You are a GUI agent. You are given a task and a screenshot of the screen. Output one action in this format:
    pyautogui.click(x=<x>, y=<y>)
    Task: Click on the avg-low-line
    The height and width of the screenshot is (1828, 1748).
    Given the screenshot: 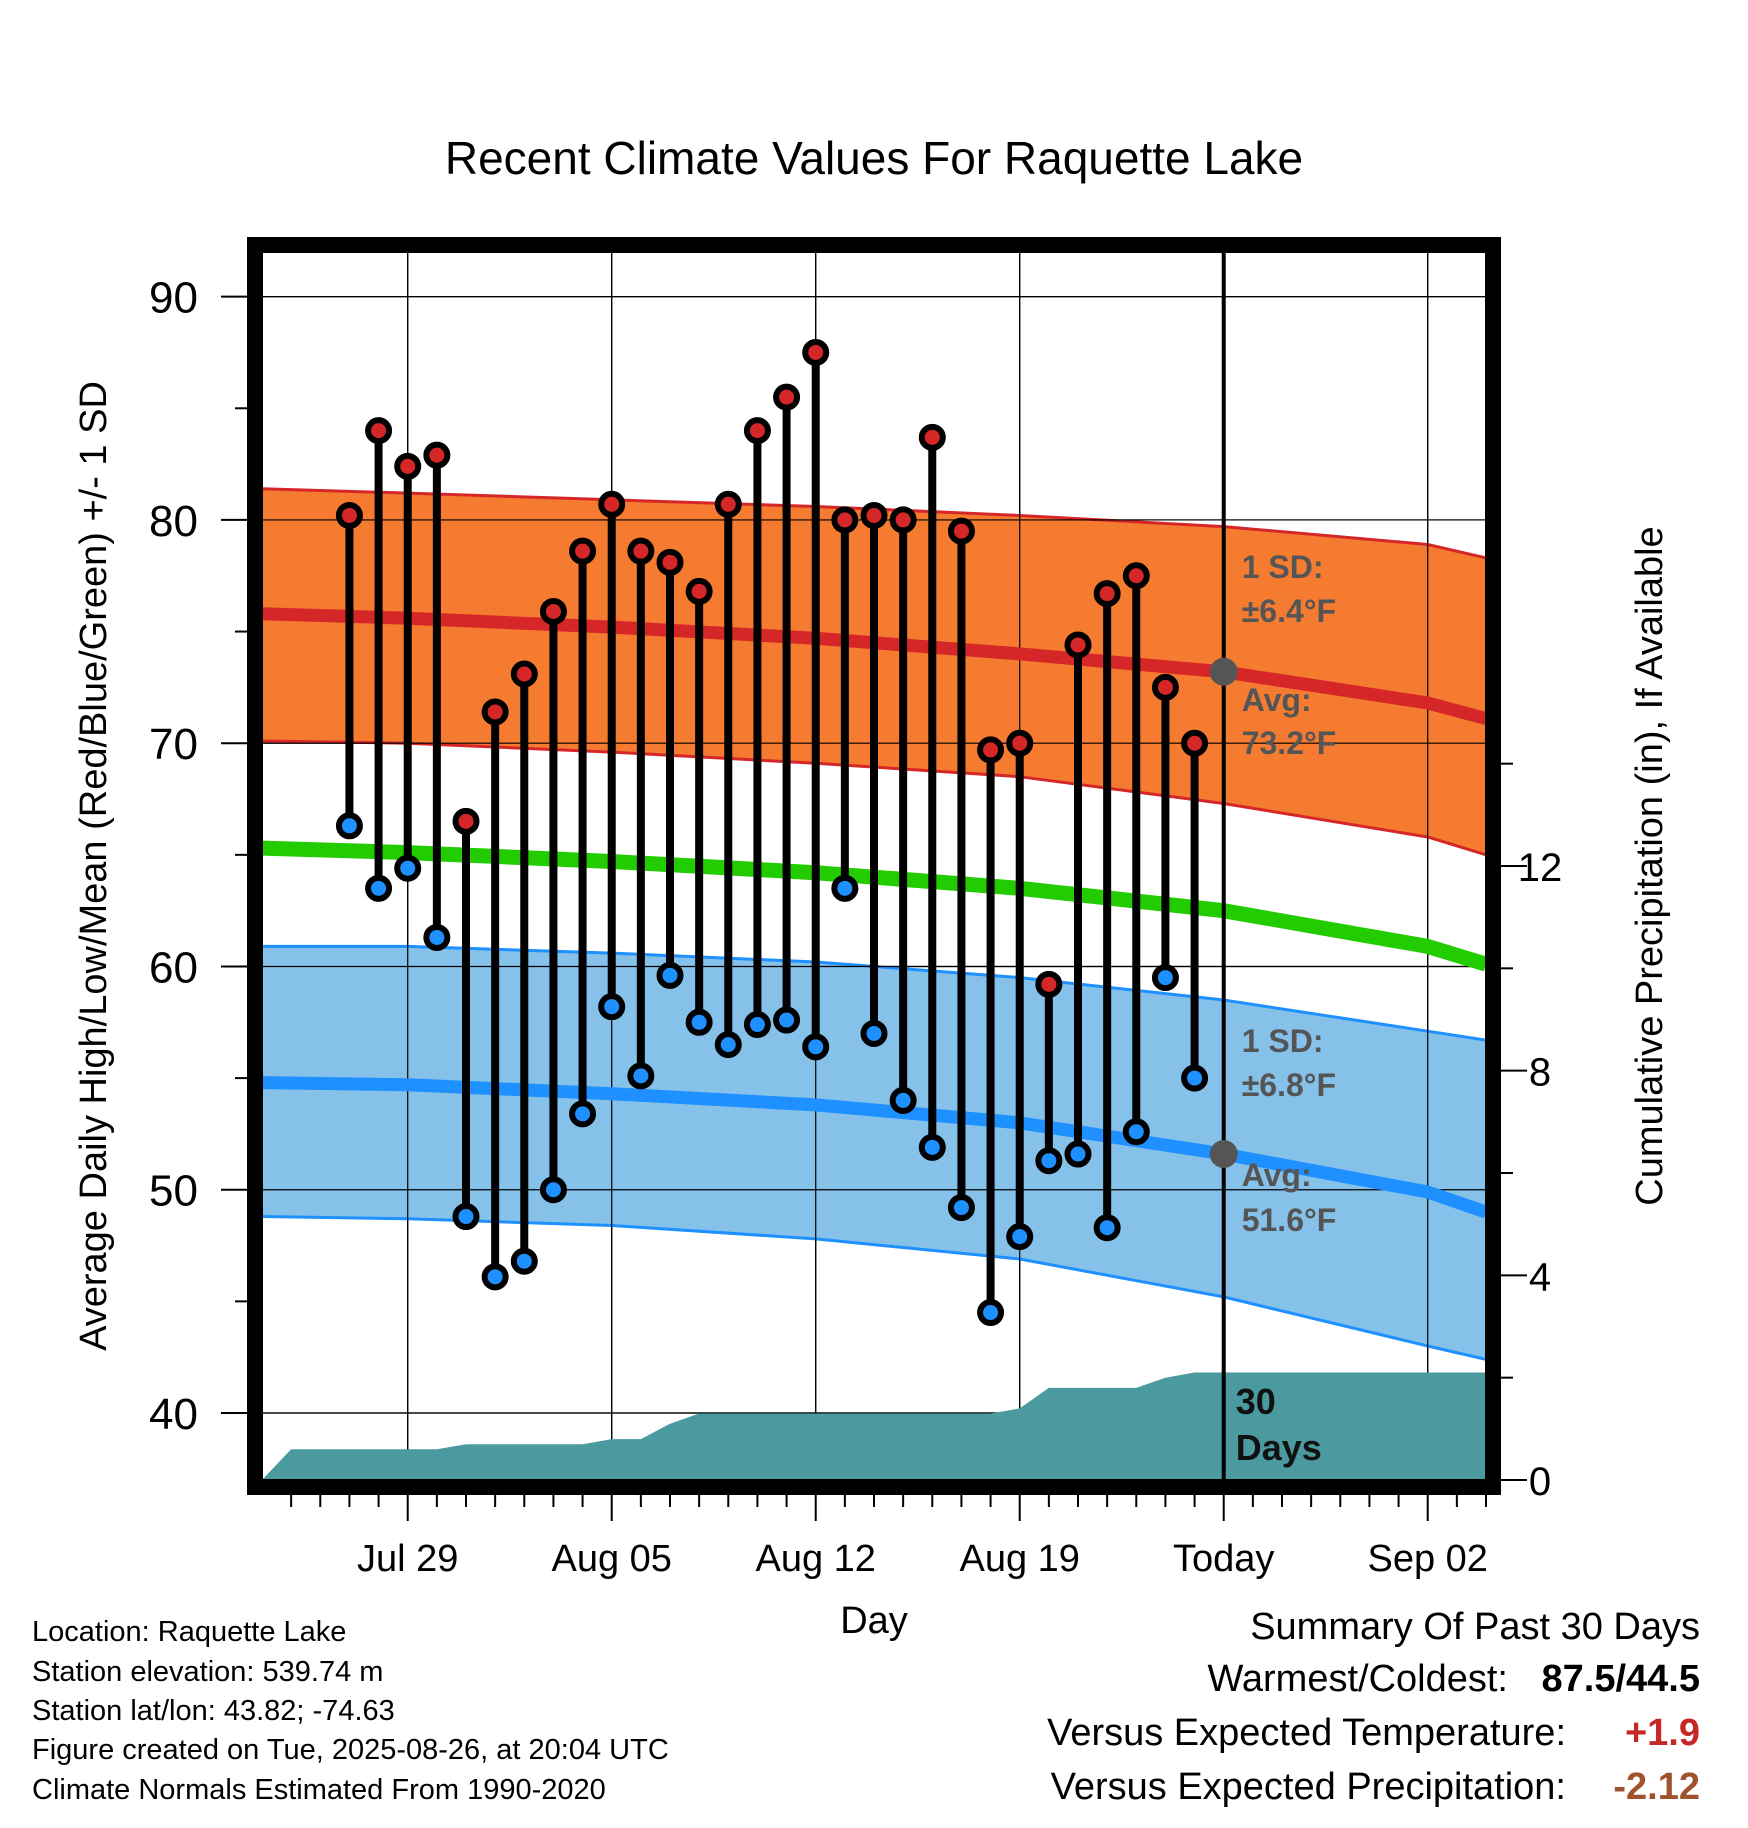 What is the action you would take?
    pyautogui.click(x=874, y=1147)
    